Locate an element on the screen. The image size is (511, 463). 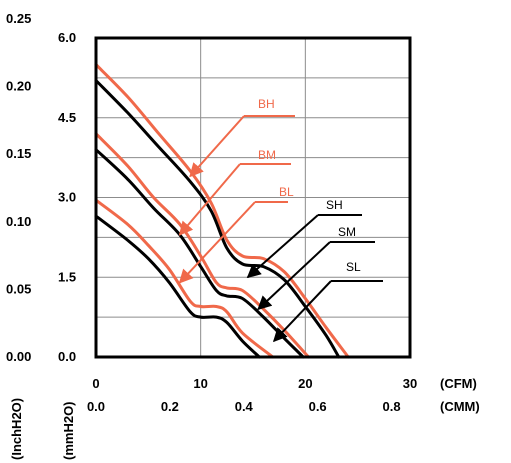
y-tick-mm: 4.5 is located at coordinates (67, 117).